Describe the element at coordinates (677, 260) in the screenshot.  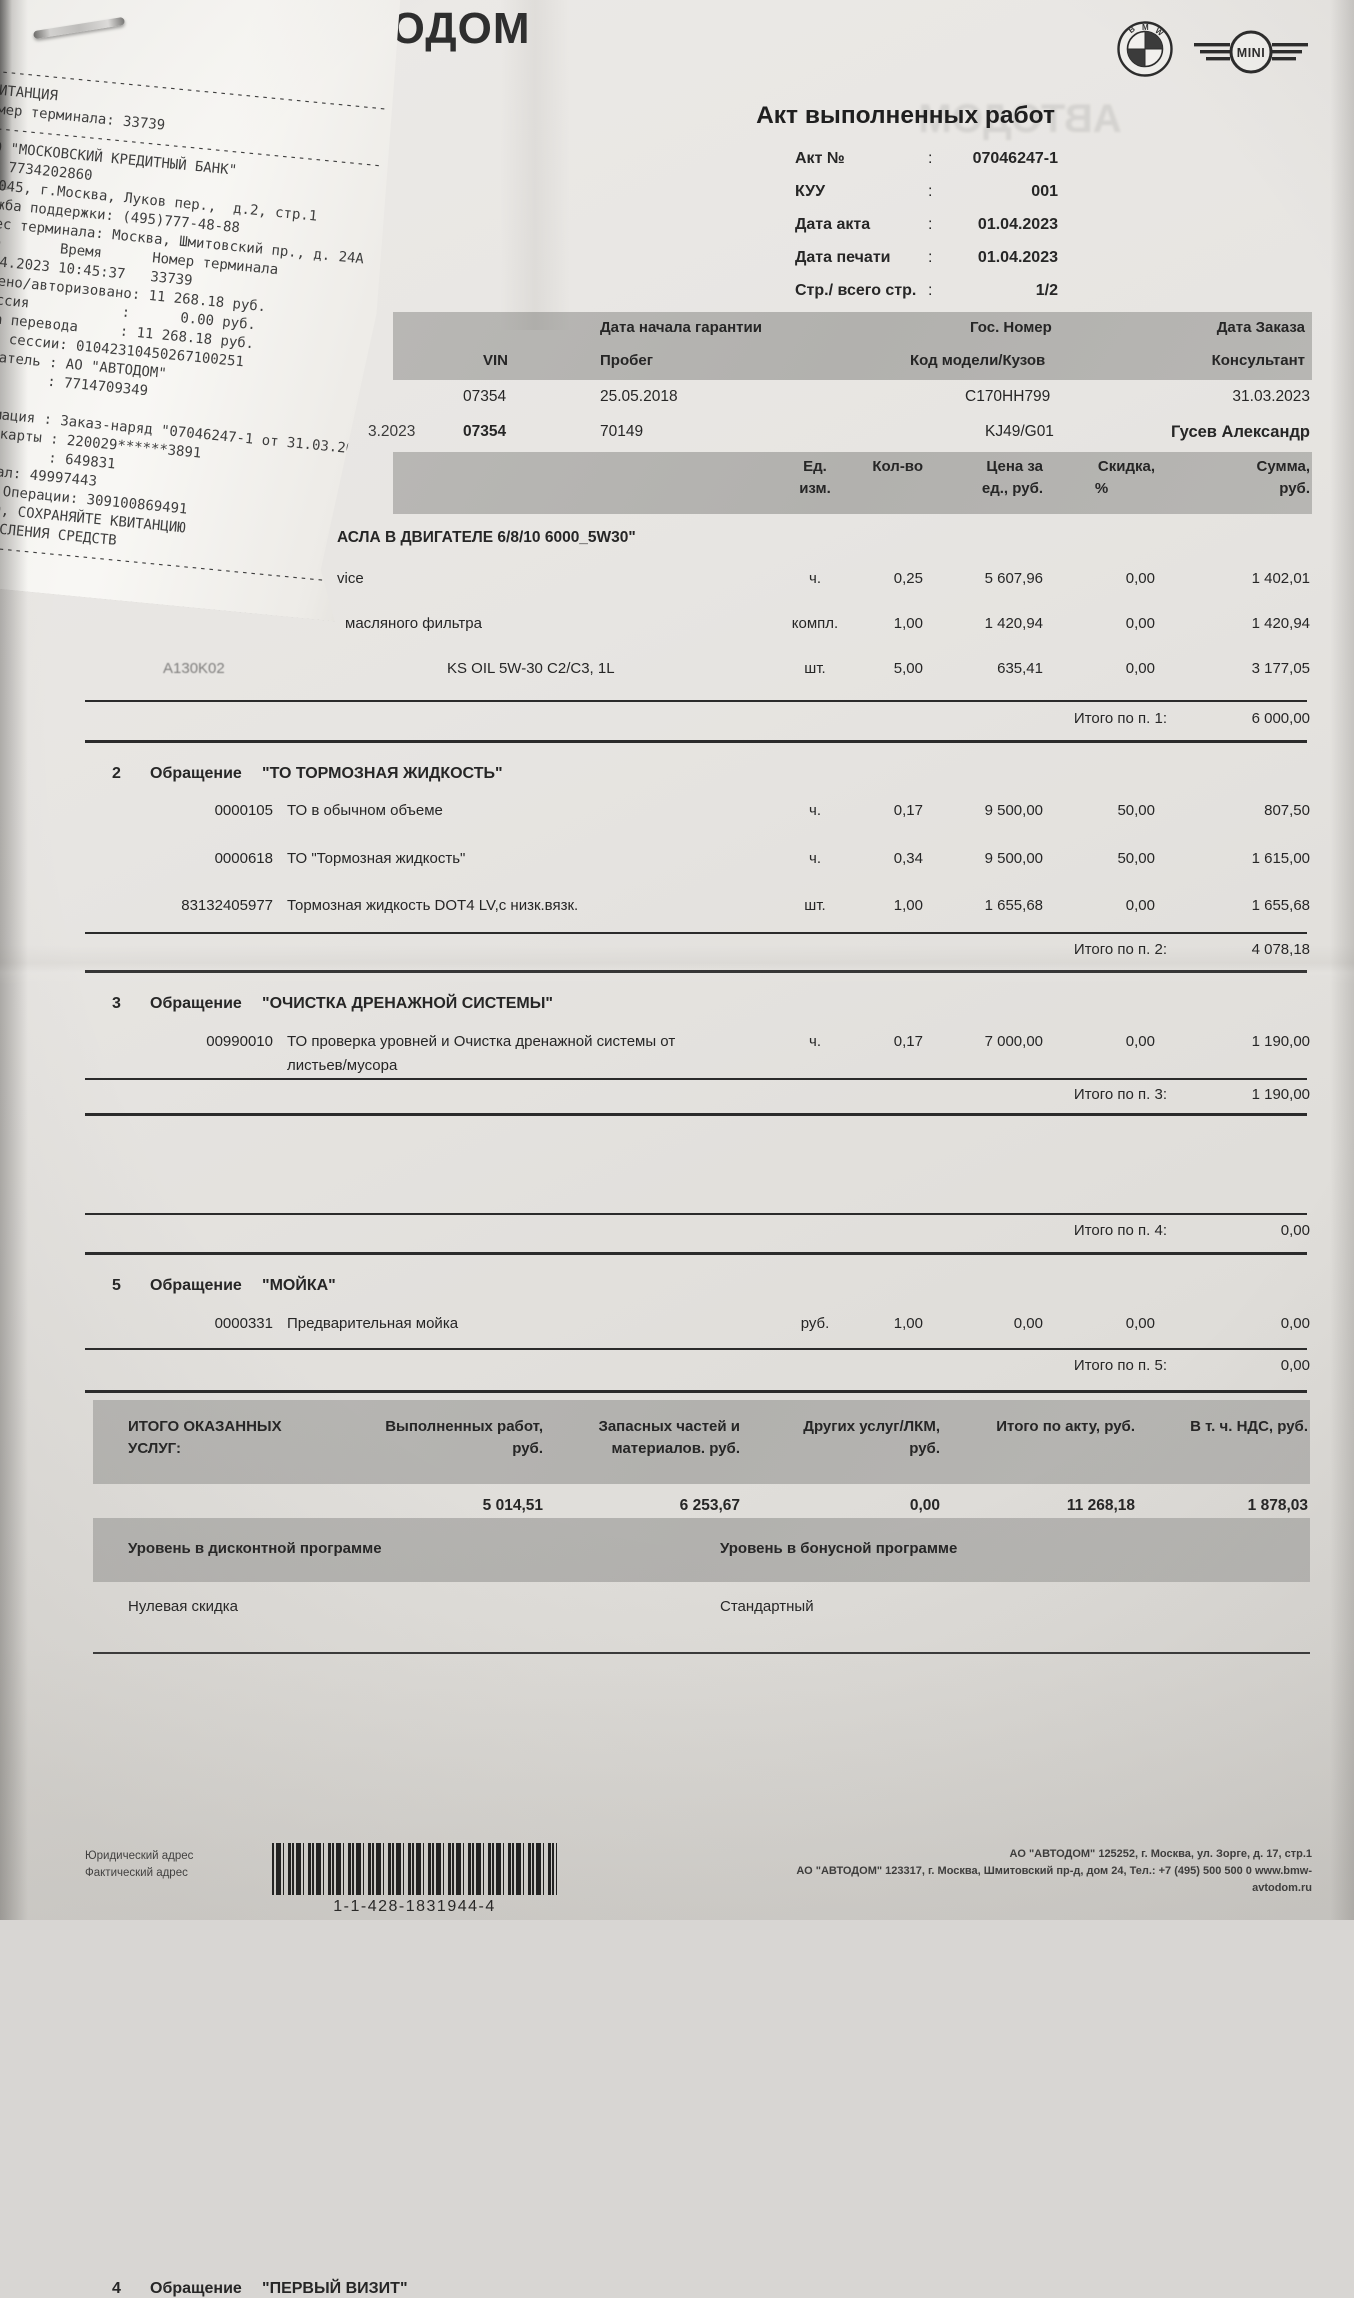
I see `doc-field-row: Дата печати : 01.04.2023` at that location.